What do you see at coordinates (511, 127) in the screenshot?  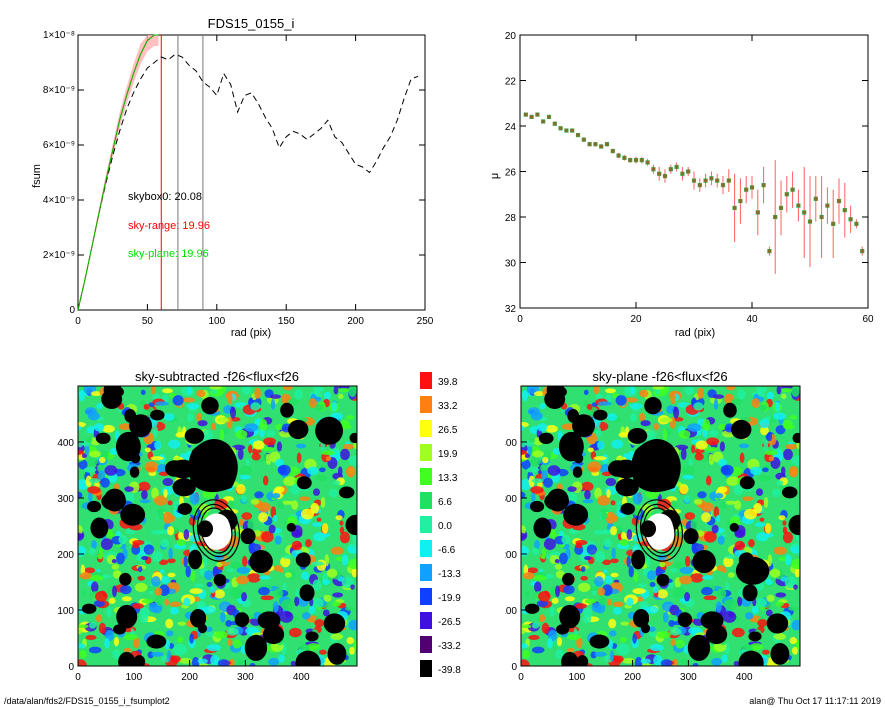 I see `y-tick-label: 24` at bounding box center [511, 127].